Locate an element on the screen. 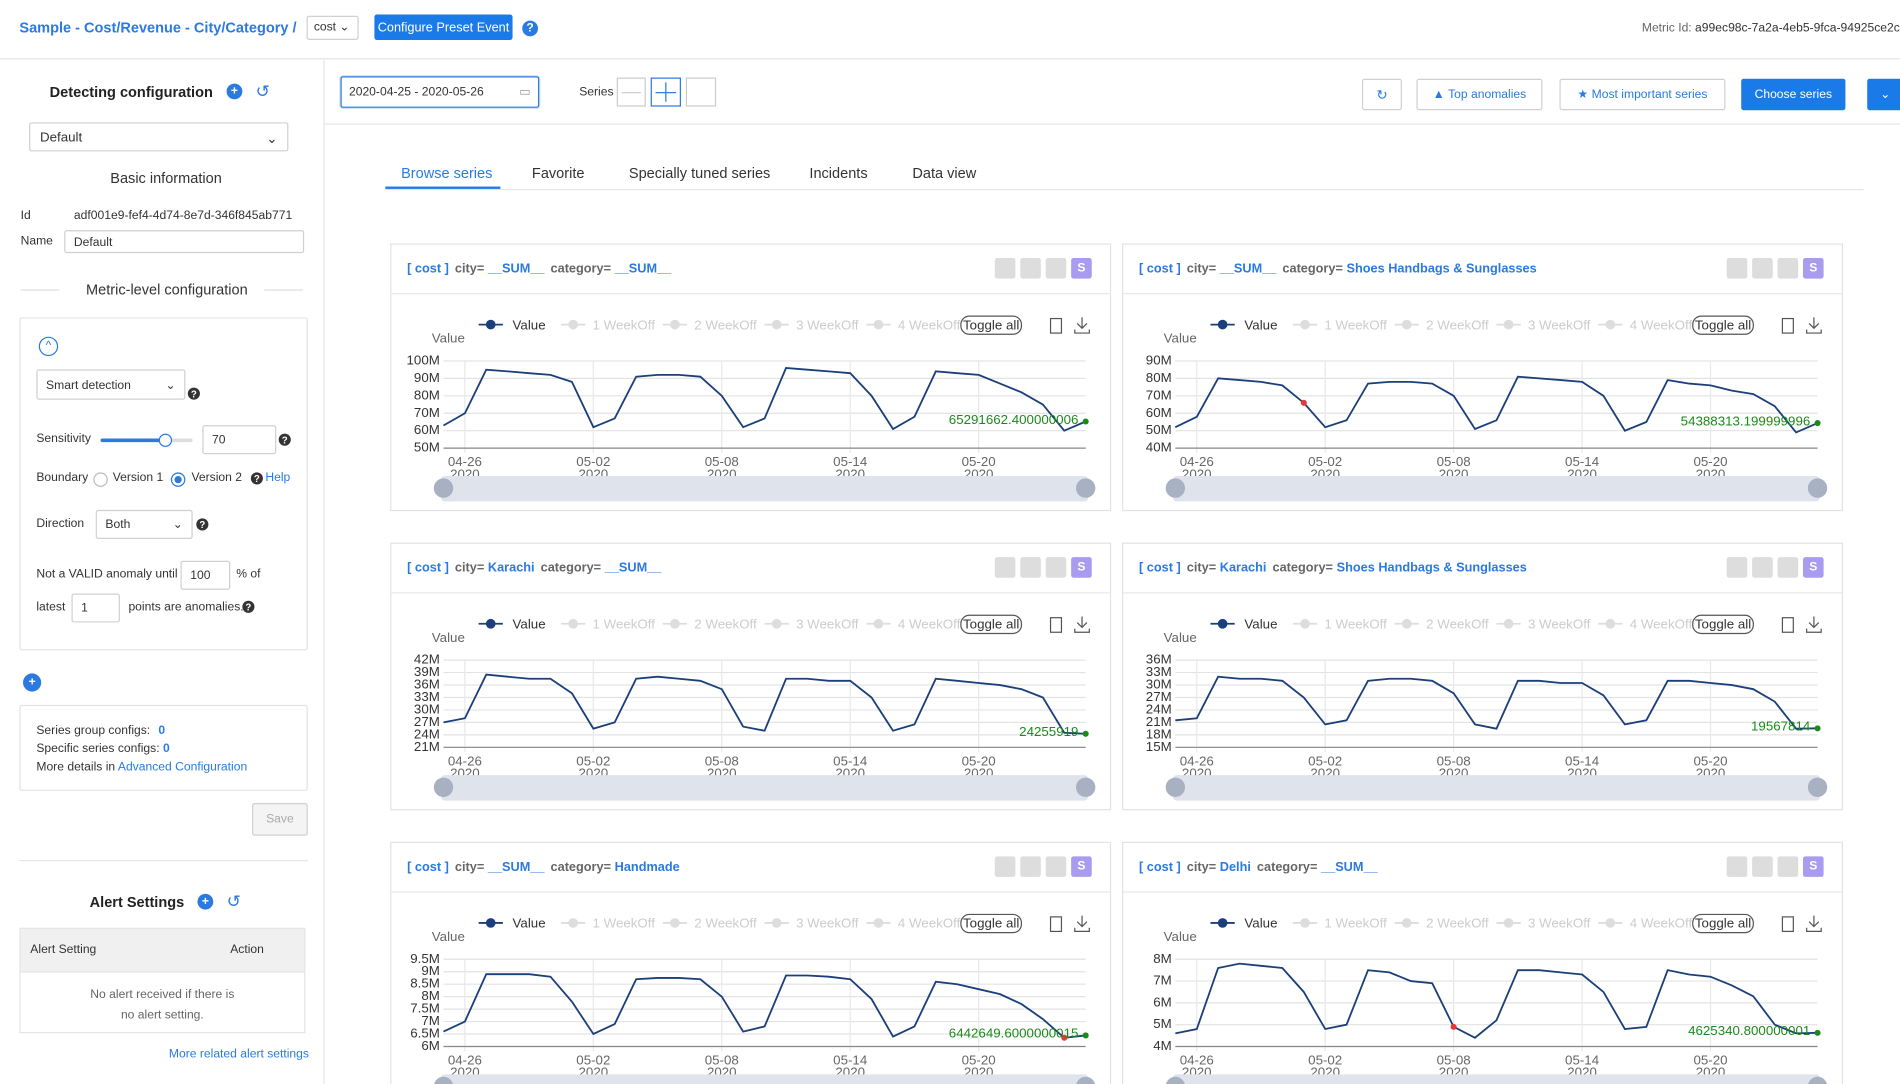  top-anomalies-button: ▲ Top anomalies is located at coordinates (1479, 94).